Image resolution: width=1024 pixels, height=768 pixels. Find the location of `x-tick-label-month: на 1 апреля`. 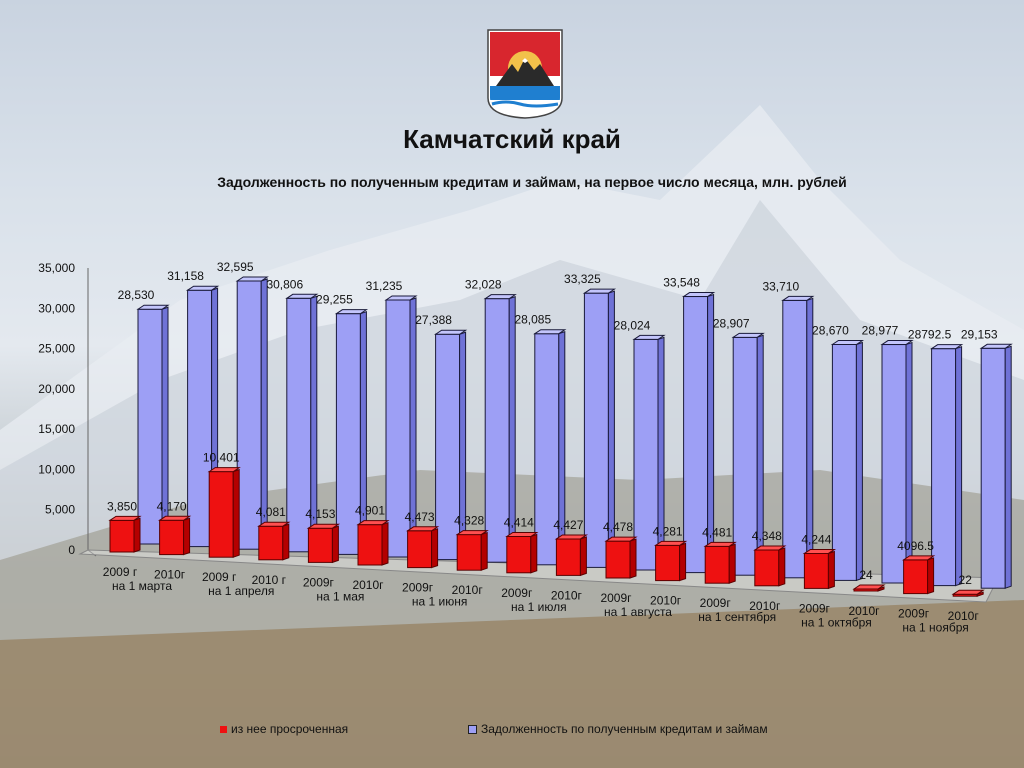

x-tick-label-month: на 1 апреля is located at coordinates (241, 591).